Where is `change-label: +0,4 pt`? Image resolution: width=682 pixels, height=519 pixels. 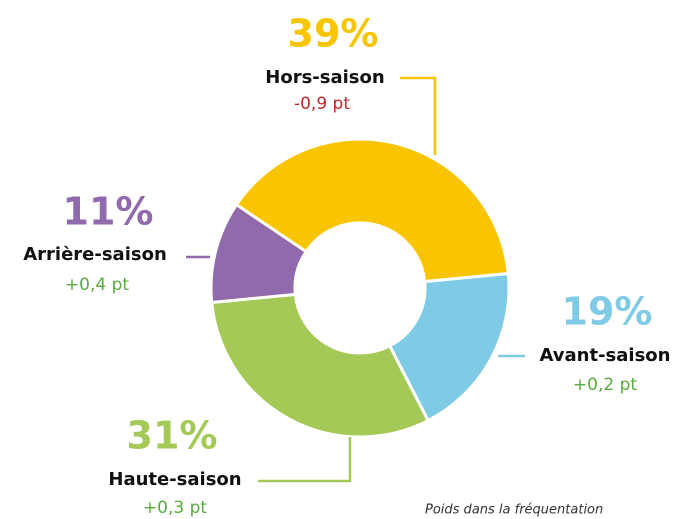 change-label: +0,4 pt is located at coordinates (97, 285).